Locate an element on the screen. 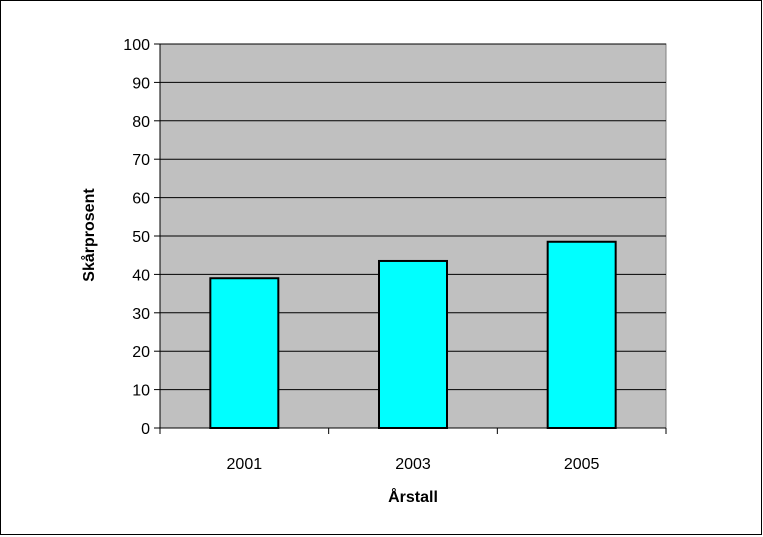 Image resolution: width=763 pixels, height=537 pixels. y-tick-label: 0 is located at coordinates (145, 429).